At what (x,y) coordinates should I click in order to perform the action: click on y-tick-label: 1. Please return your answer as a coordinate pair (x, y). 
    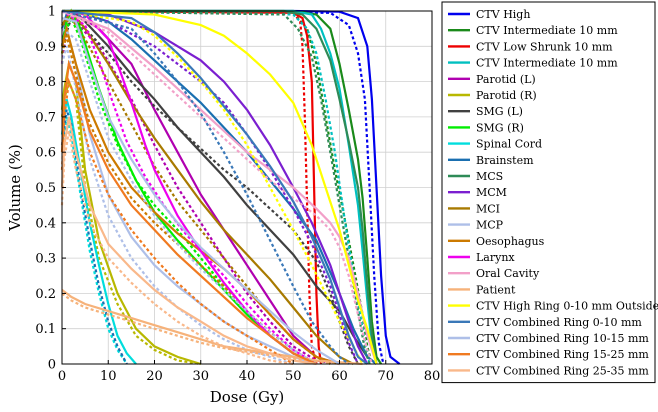
    Looking at the image, I should click on (52, 12).